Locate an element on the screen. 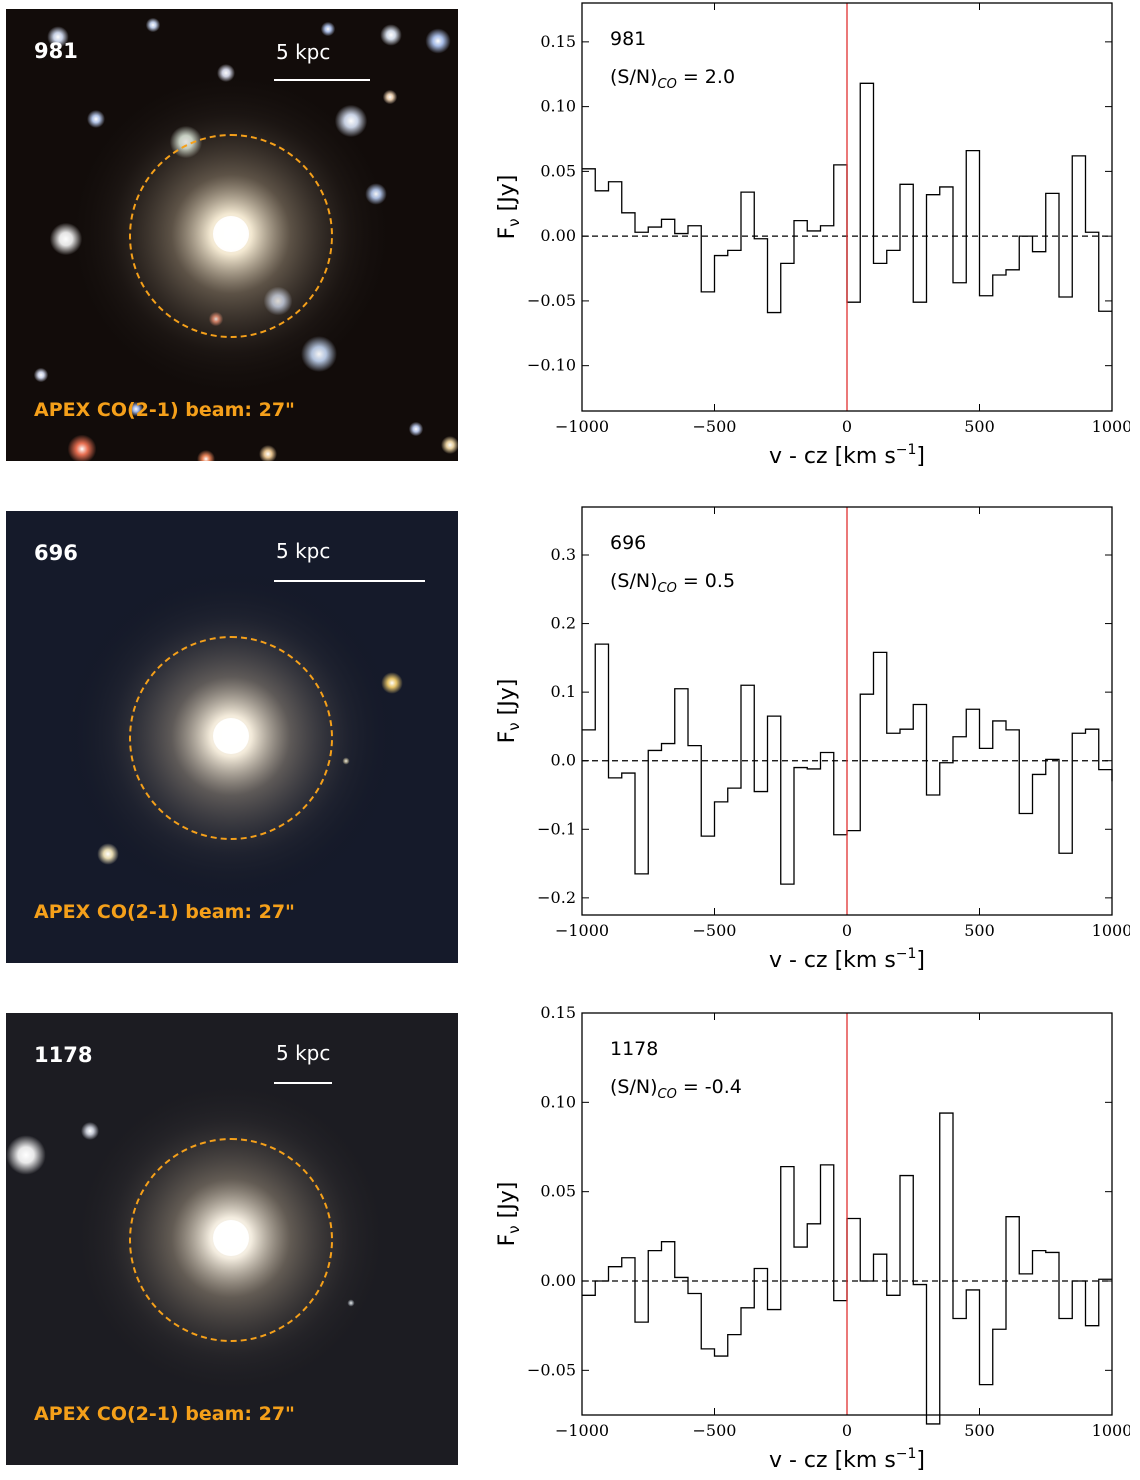 Image resolution: width=1140 pixels, height=1480 pixels. galaxy-id-annotation: 1178 is located at coordinates (634, 1049).